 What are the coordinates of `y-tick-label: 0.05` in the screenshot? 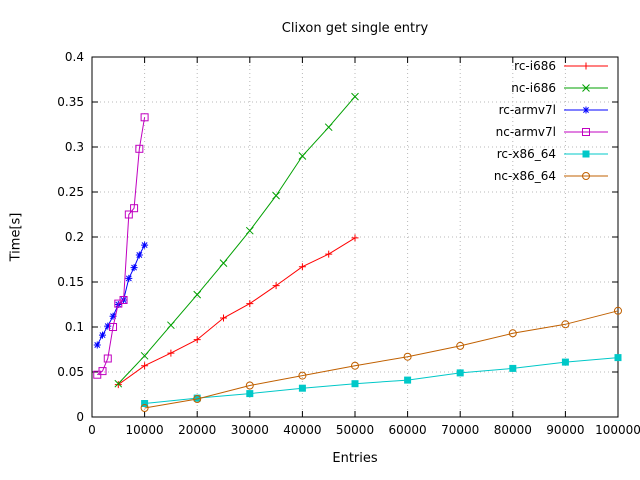 It's located at (70, 372).